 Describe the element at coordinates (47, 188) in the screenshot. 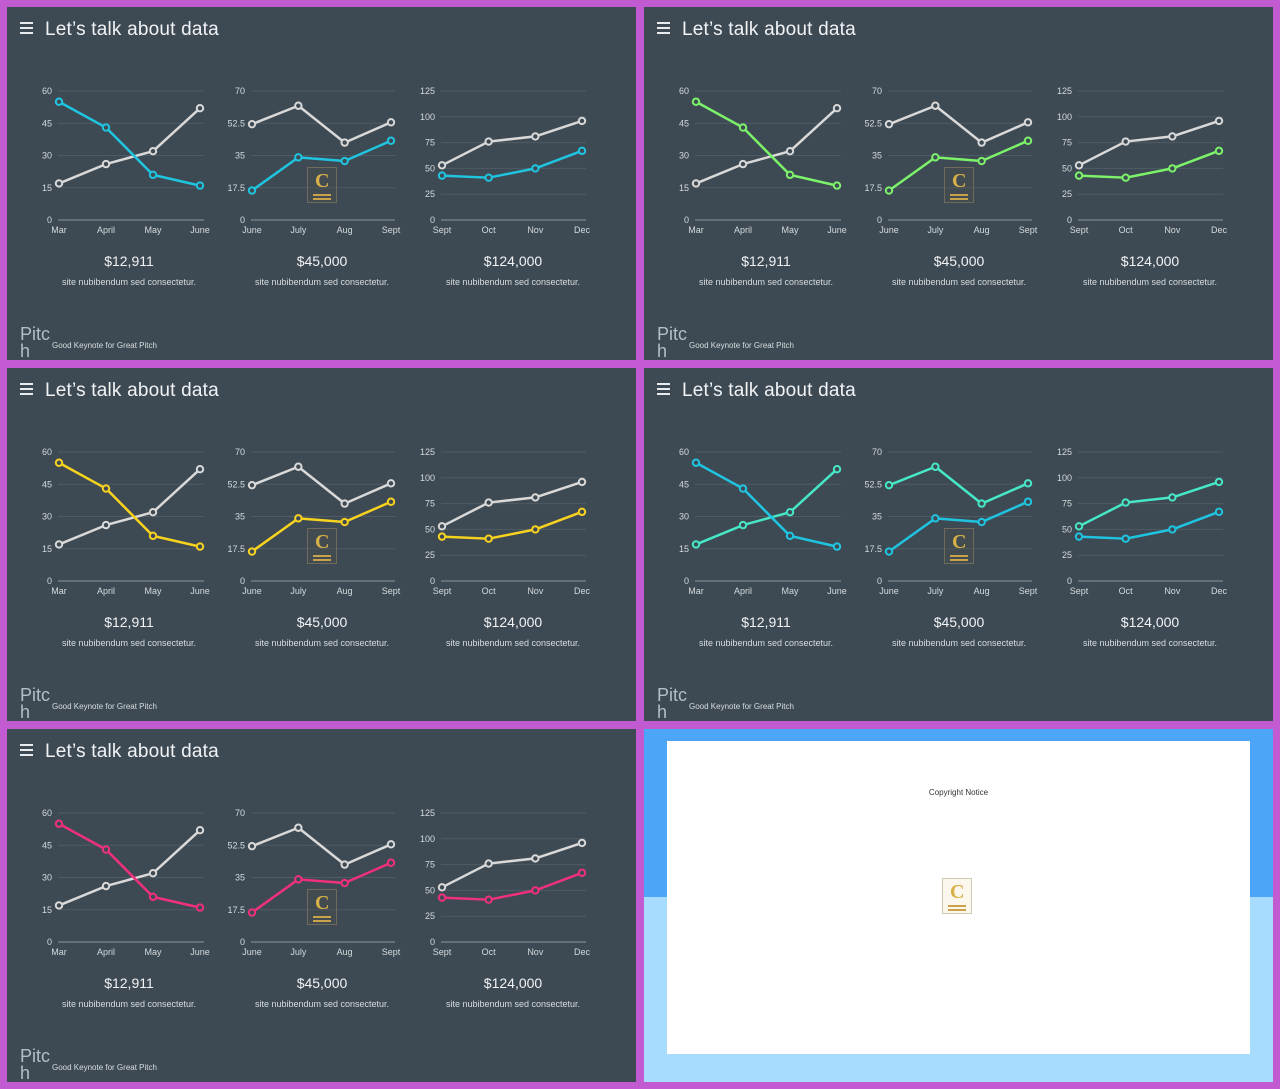

I see `y-tick-label: 15` at that location.